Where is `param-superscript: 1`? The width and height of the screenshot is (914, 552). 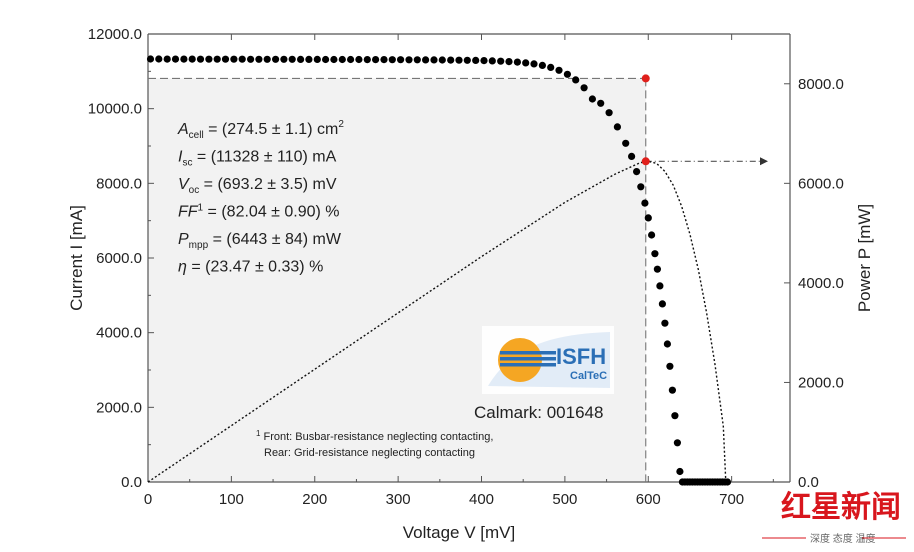 param-superscript: 1 is located at coordinates (201, 208).